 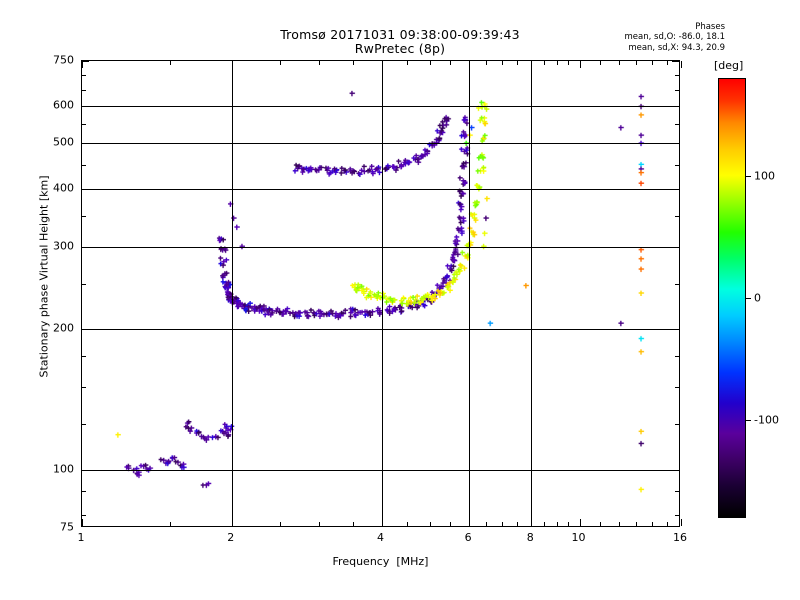 What do you see at coordinates (530, 537) in the screenshot?
I see `x-tick-label: 8` at bounding box center [530, 537].